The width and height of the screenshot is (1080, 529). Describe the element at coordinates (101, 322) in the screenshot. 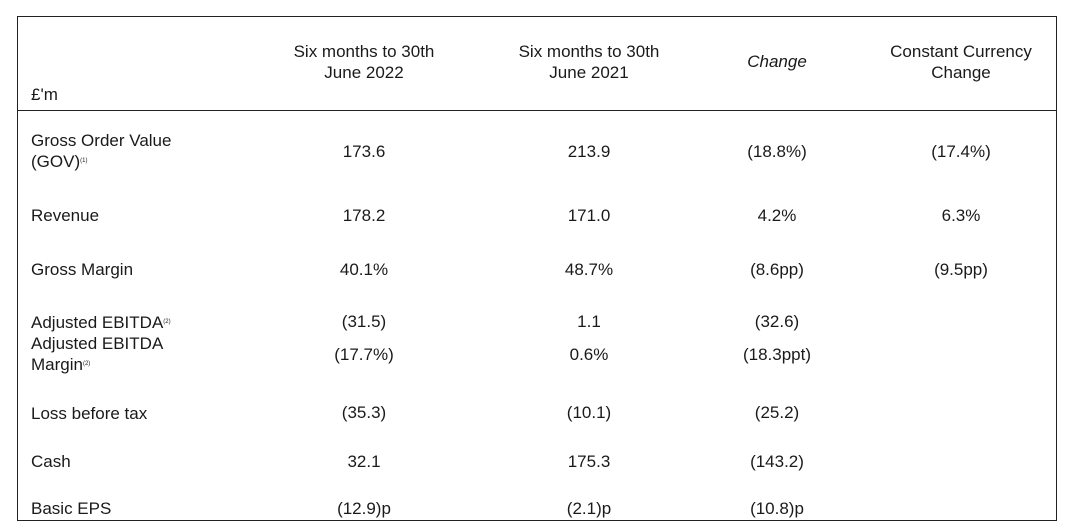

I see `row-label-adj-ebitda: Adjusted EBITDA(2)` at that location.